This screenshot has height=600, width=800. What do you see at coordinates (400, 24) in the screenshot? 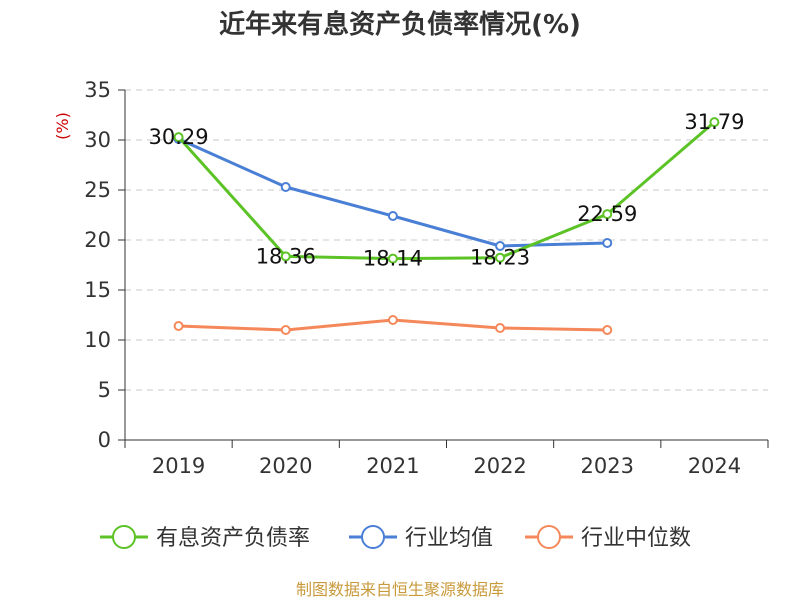
I see `chart-title: 近年来有息资产负债率情况(%)` at bounding box center [400, 24].